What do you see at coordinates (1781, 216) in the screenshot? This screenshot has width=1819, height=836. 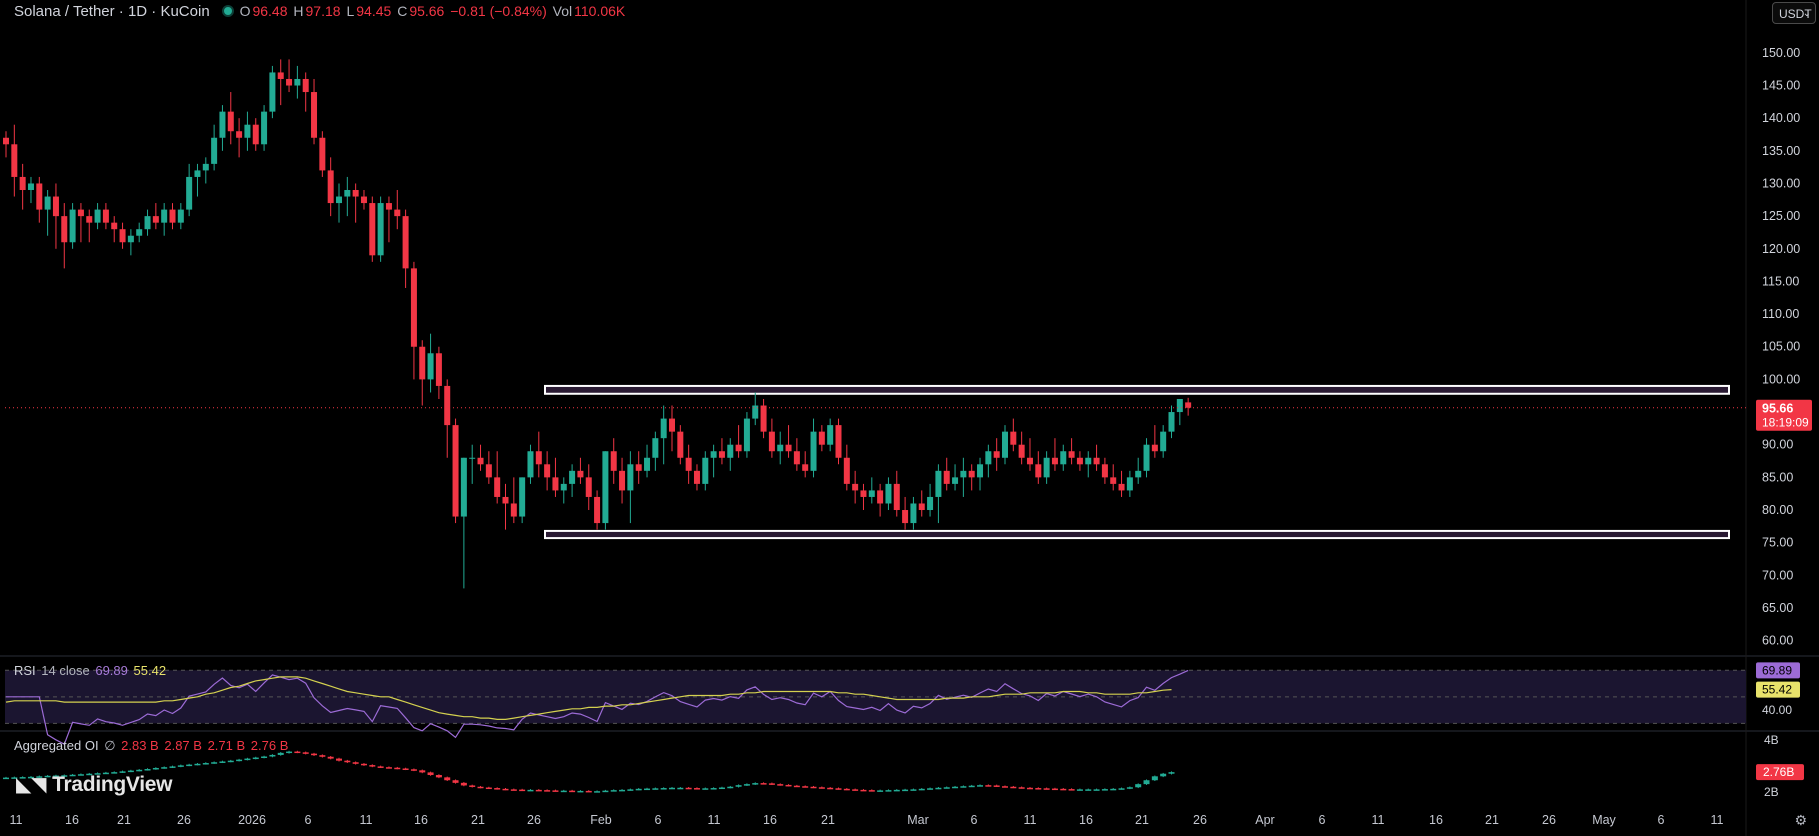 I see `price-tick-label: 125.00` at bounding box center [1781, 216].